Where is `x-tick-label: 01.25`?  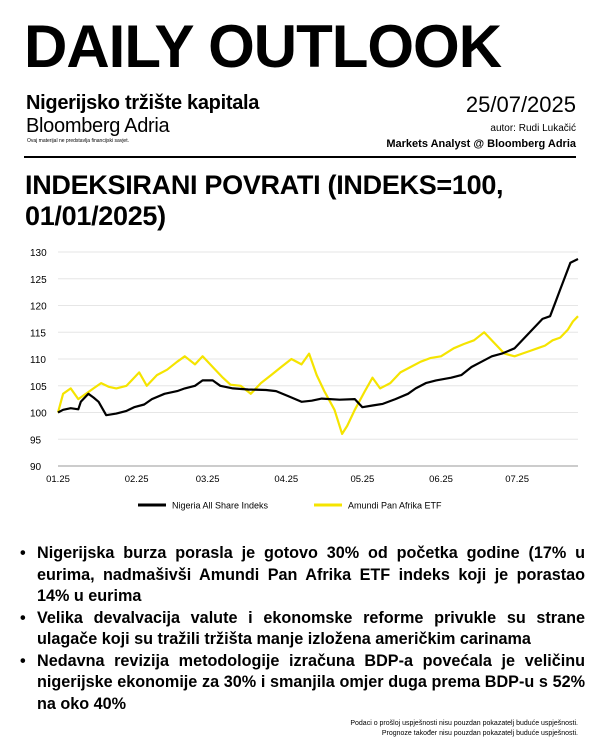
x-tick-label: 01.25 is located at coordinates (58, 479).